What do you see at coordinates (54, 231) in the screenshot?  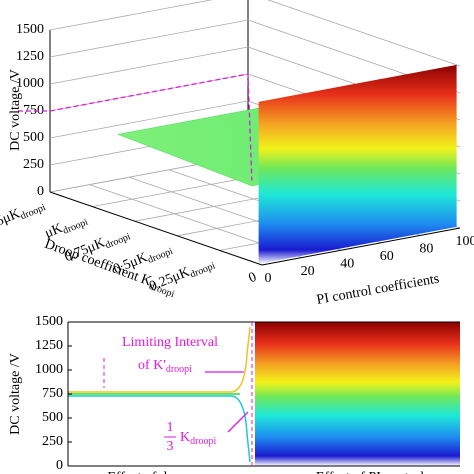 I see `tick-label-main: μK` at bounding box center [54, 231].